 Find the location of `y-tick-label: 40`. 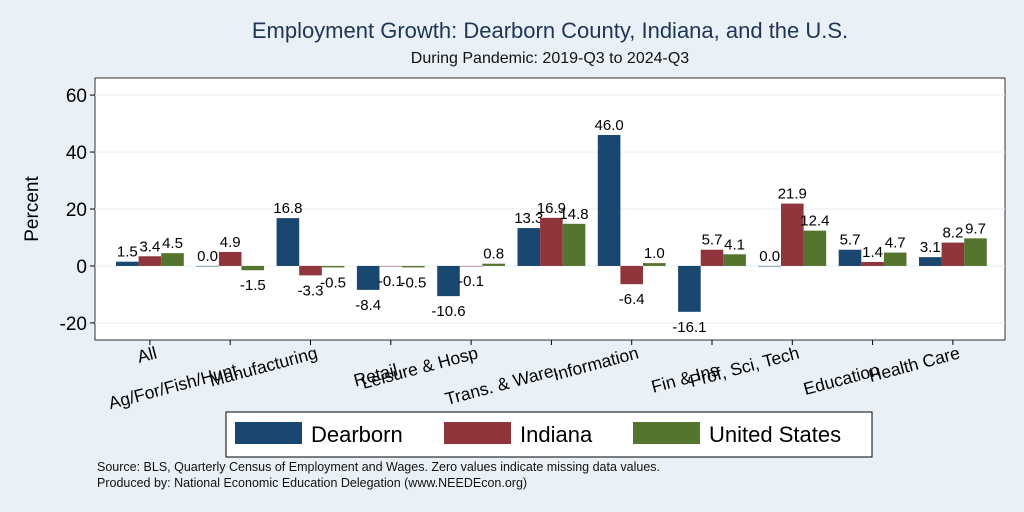

y-tick-label: 40 is located at coordinates (76, 153).